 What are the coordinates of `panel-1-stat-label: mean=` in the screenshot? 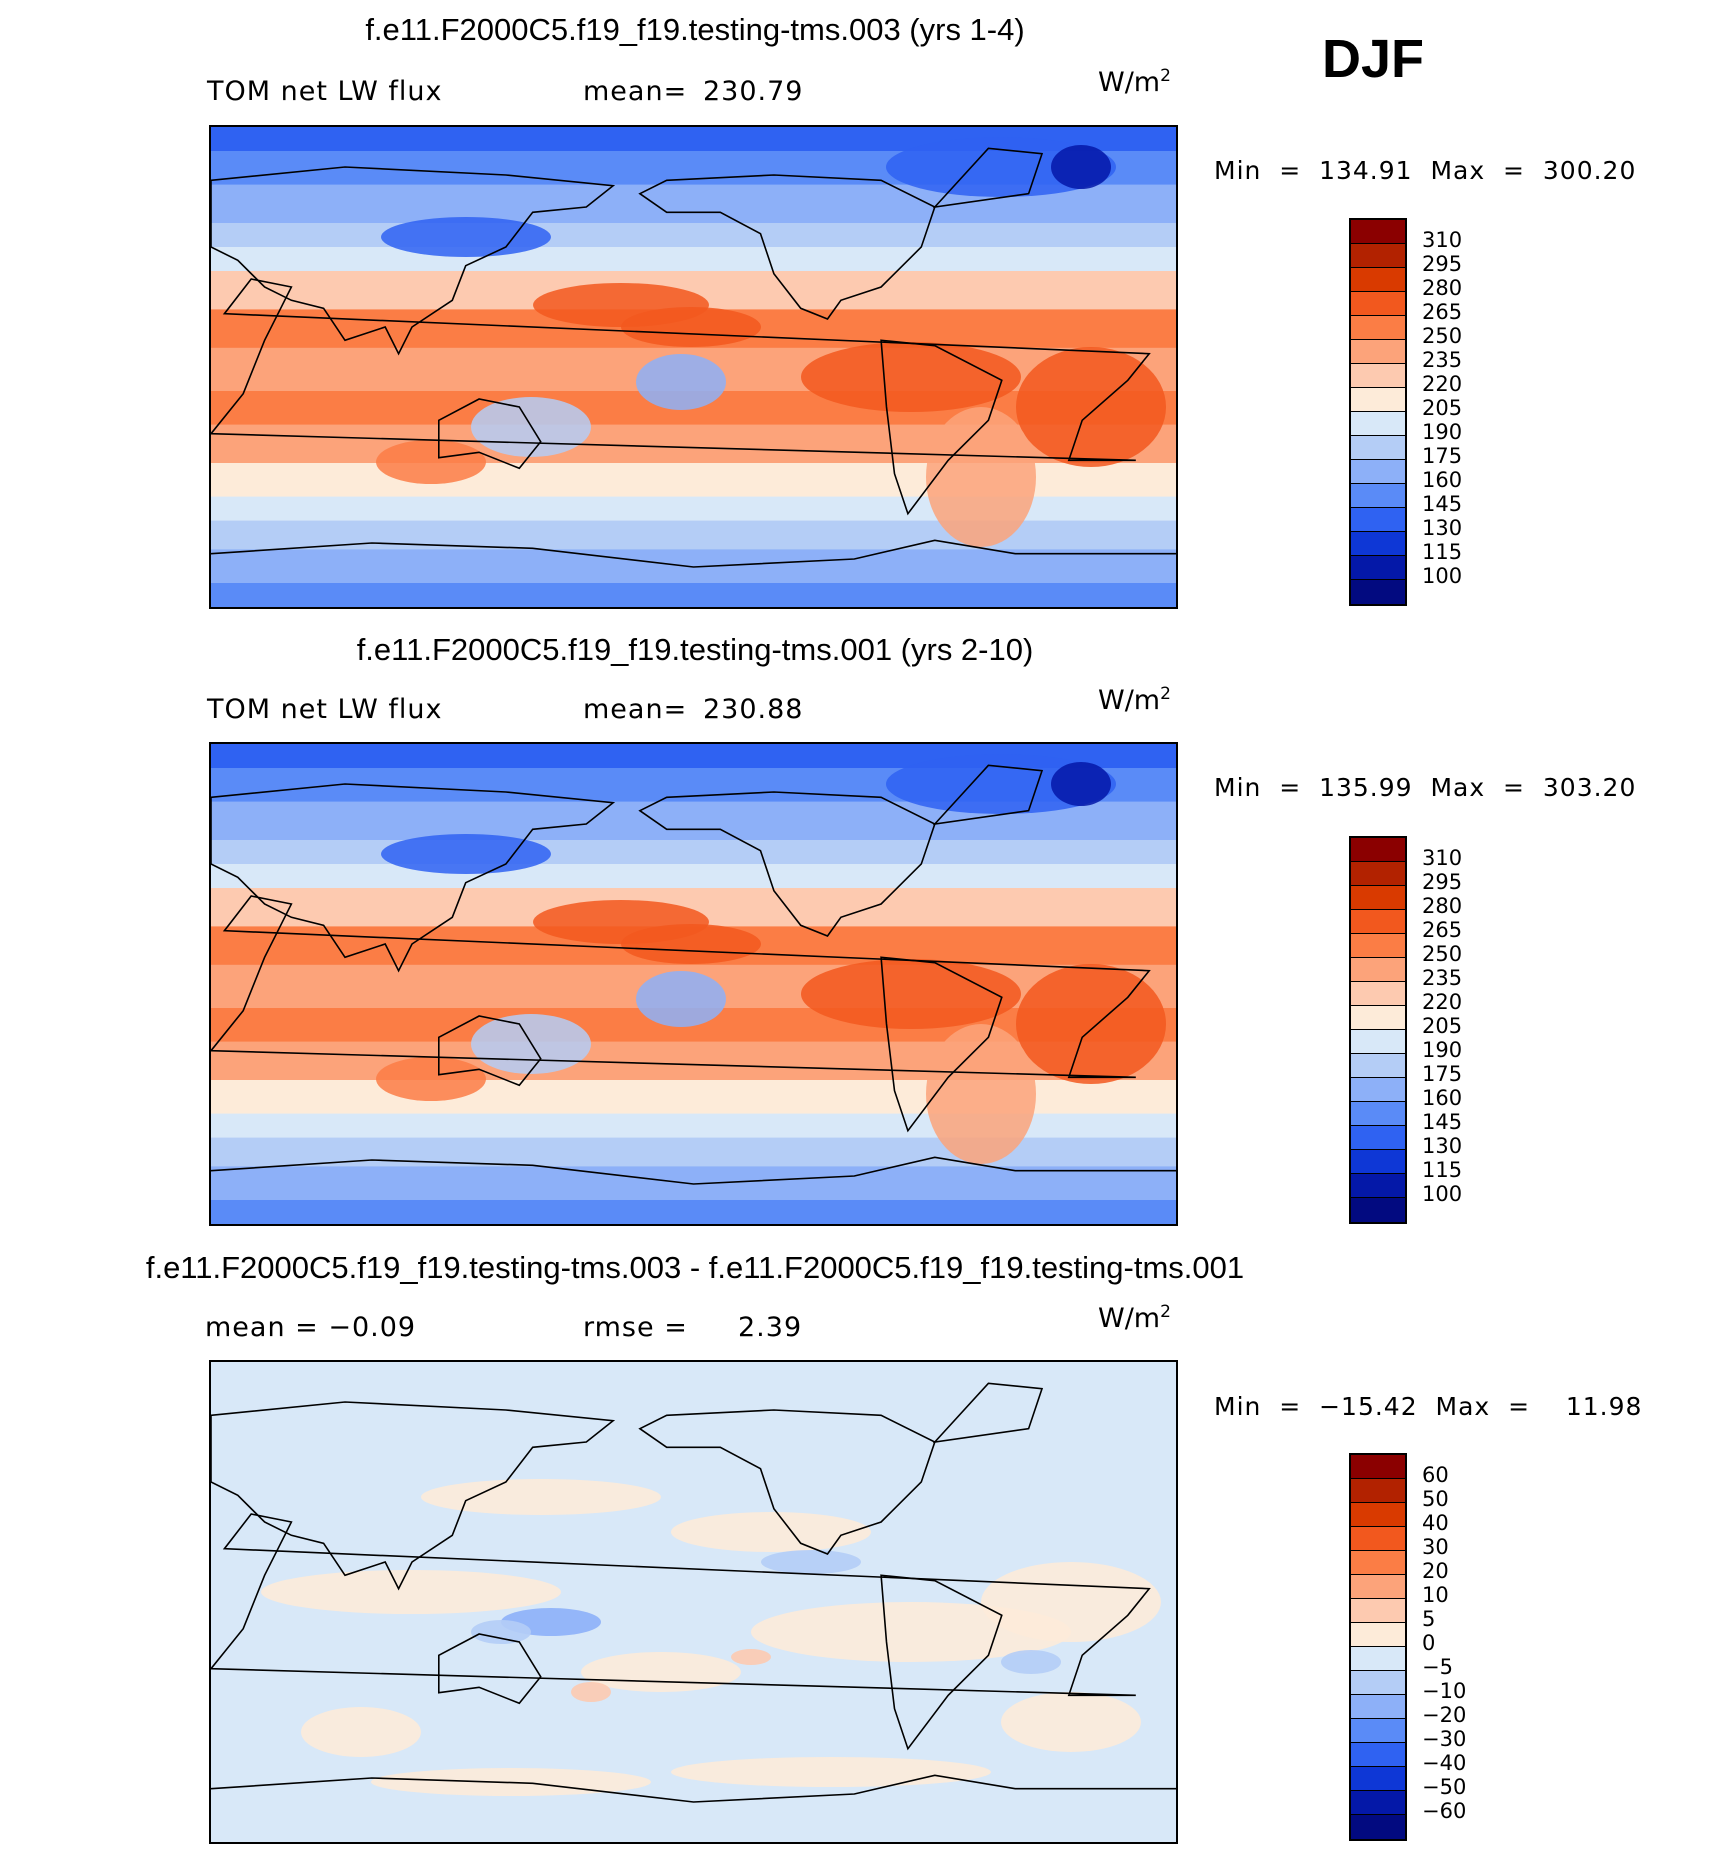 It's located at (635, 91).